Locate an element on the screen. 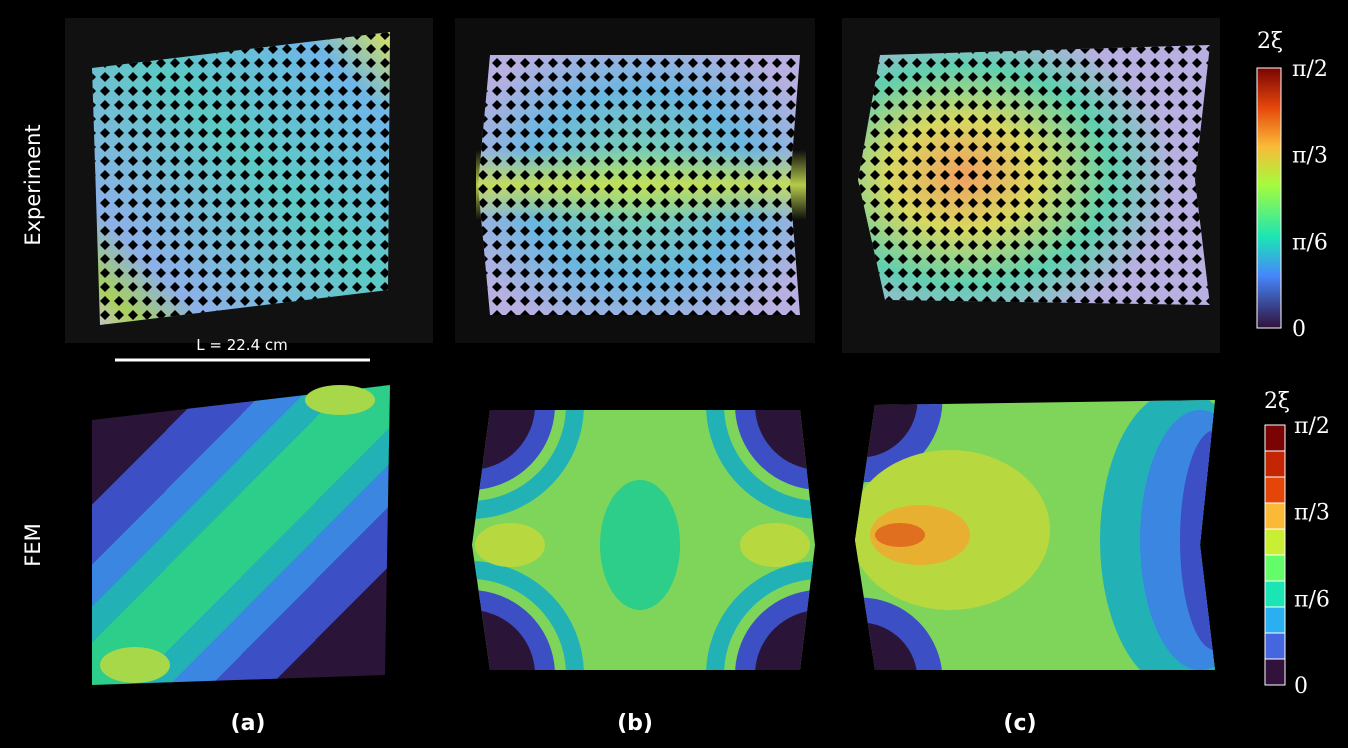 This screenshot has width=1348, height=748. panel-label: (b) is located at coordinates (635, 723).